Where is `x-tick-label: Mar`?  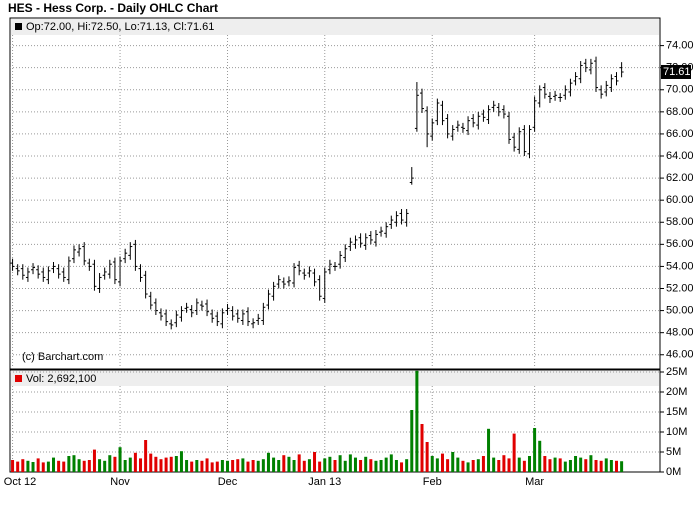 x-tick-label: Mar is located at coordinates (534, 482).